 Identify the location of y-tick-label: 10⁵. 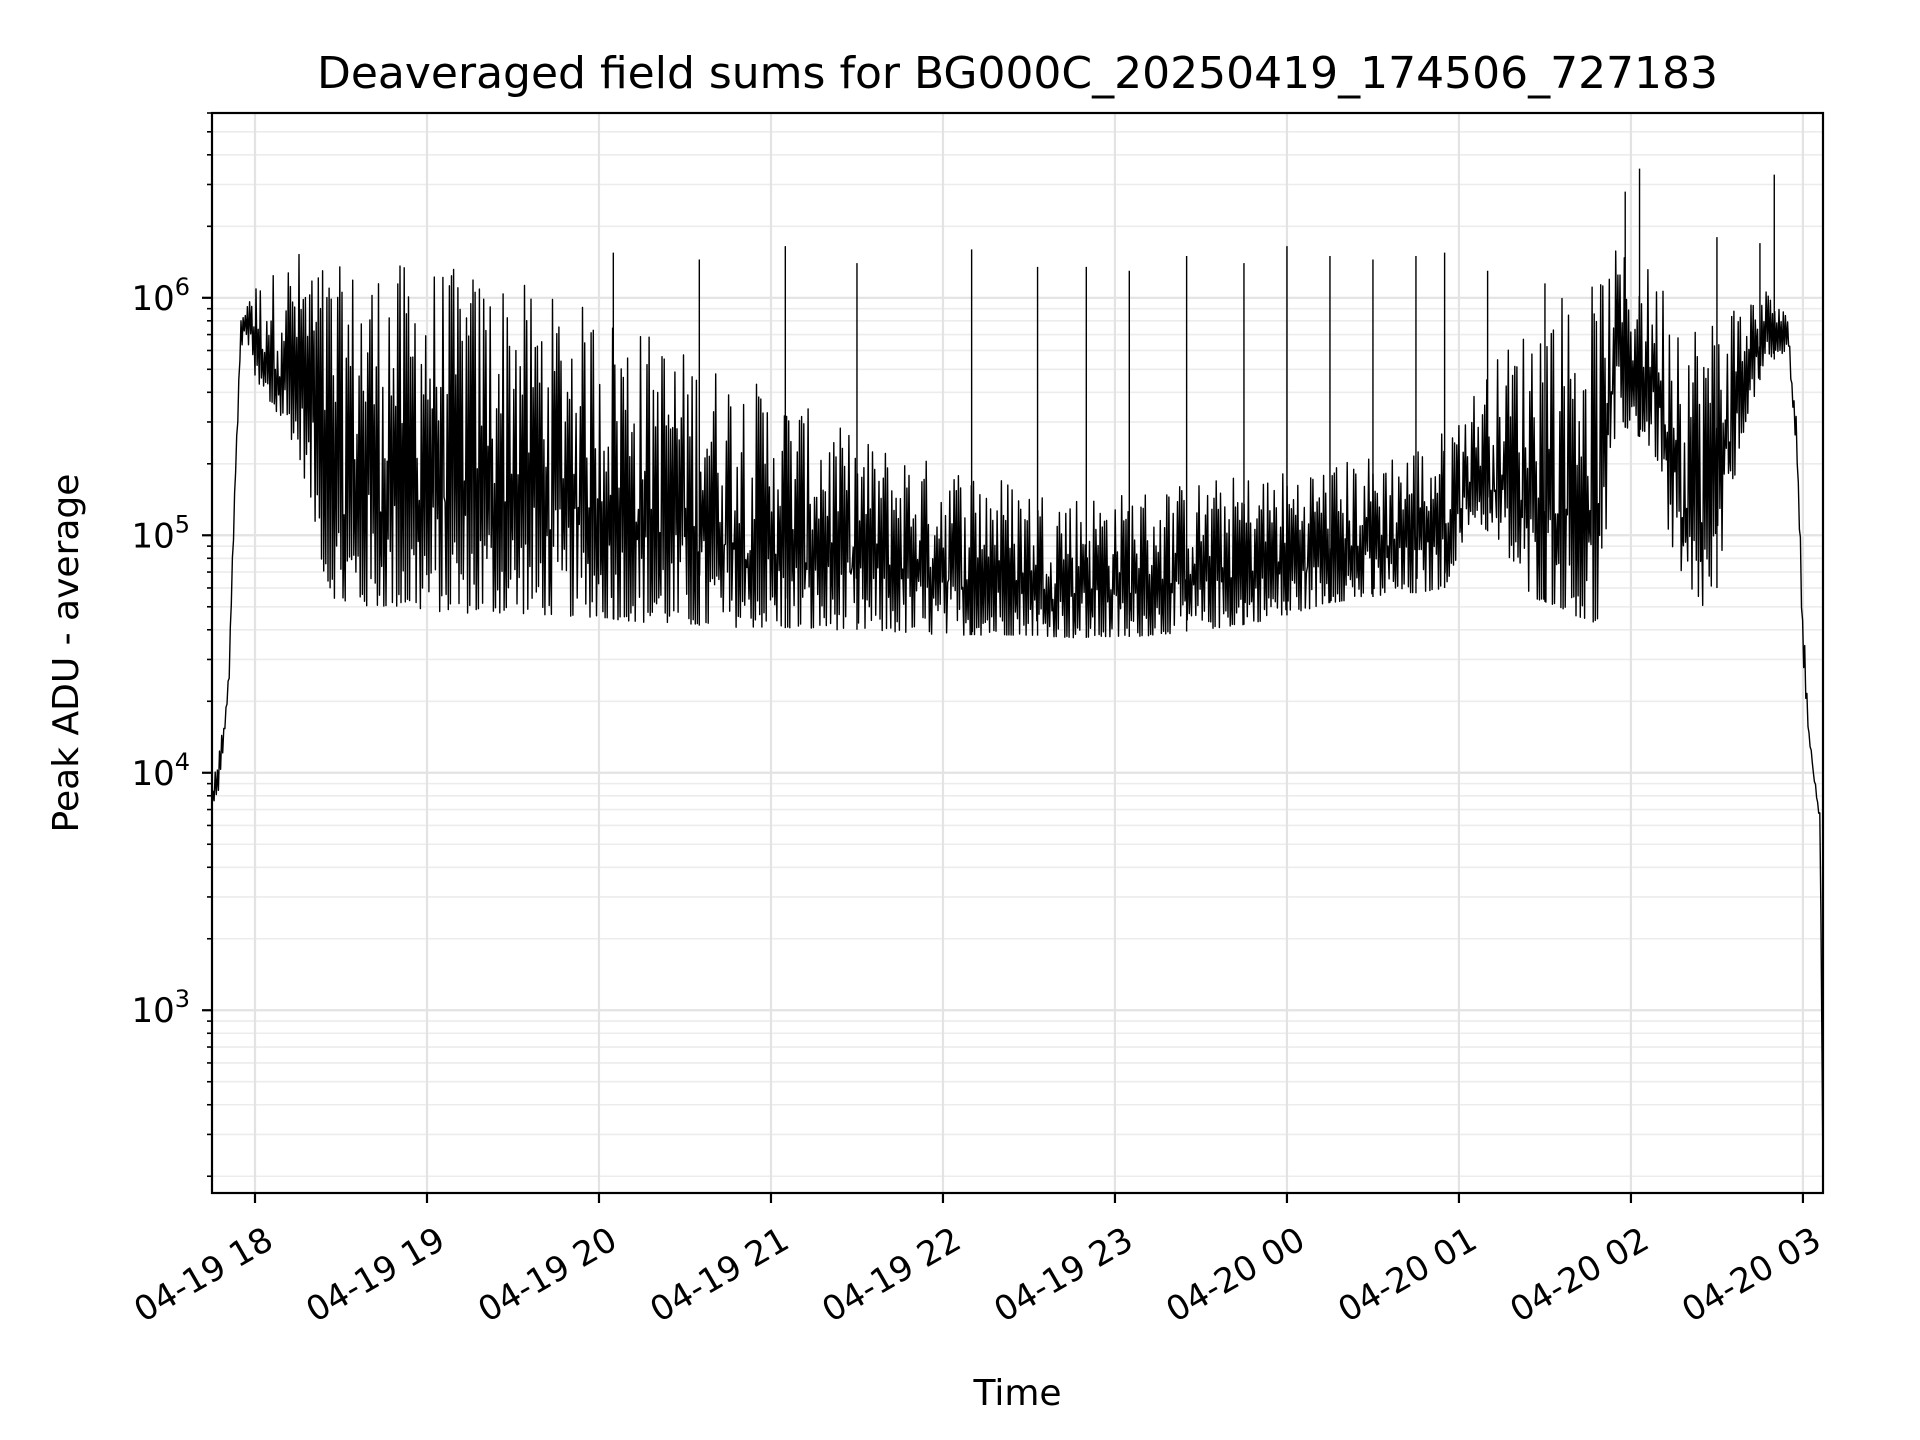
(160, 533).